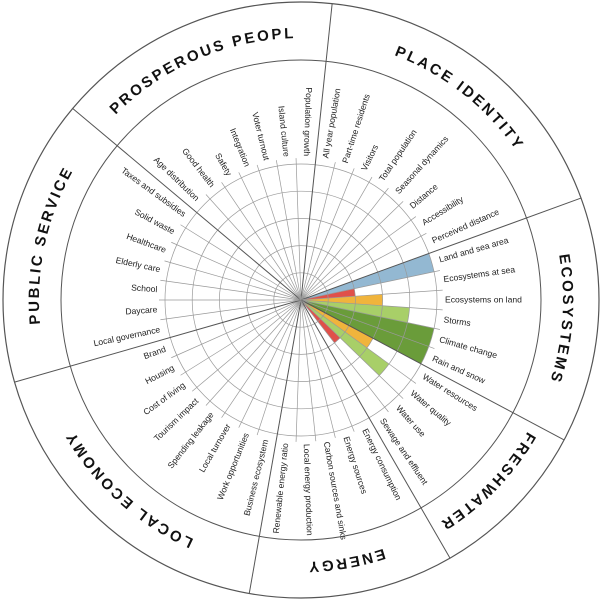 This screenshot has width=602, height=601. What do you see at coordinates (256, 477) in the screenshot?
I see `item-label: Business ecosystem` at bounding box center [256, 477].